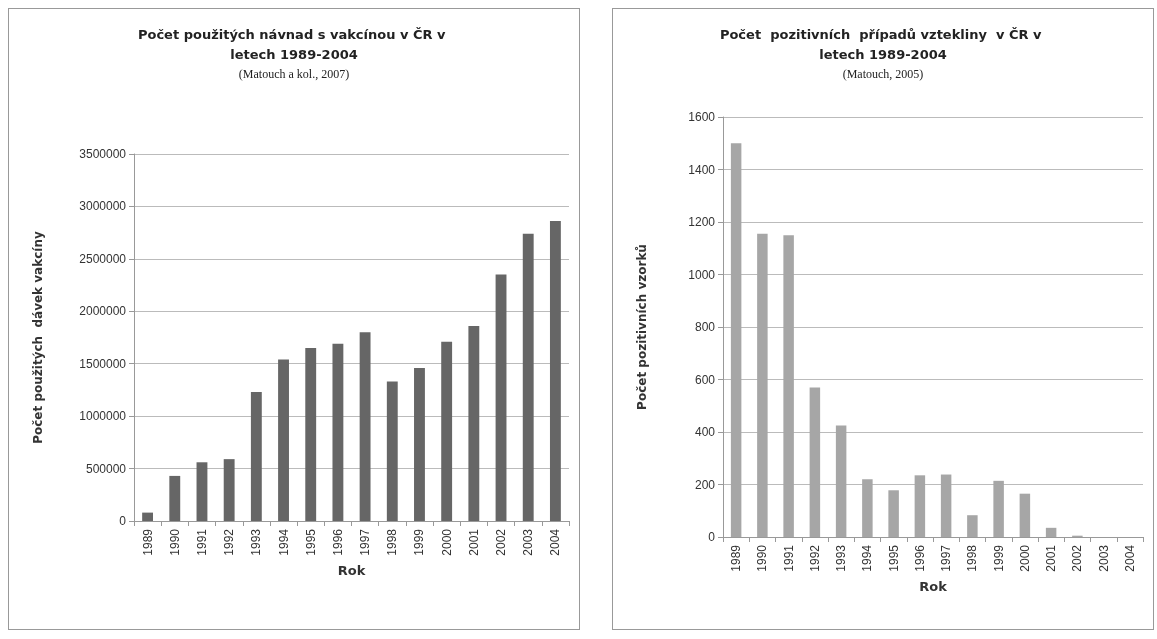 This screenshot has height=639, width=1157. Describe the element at coordinates (705, 379) in the screenshot. I see `y-tick-label: 600` at that location.